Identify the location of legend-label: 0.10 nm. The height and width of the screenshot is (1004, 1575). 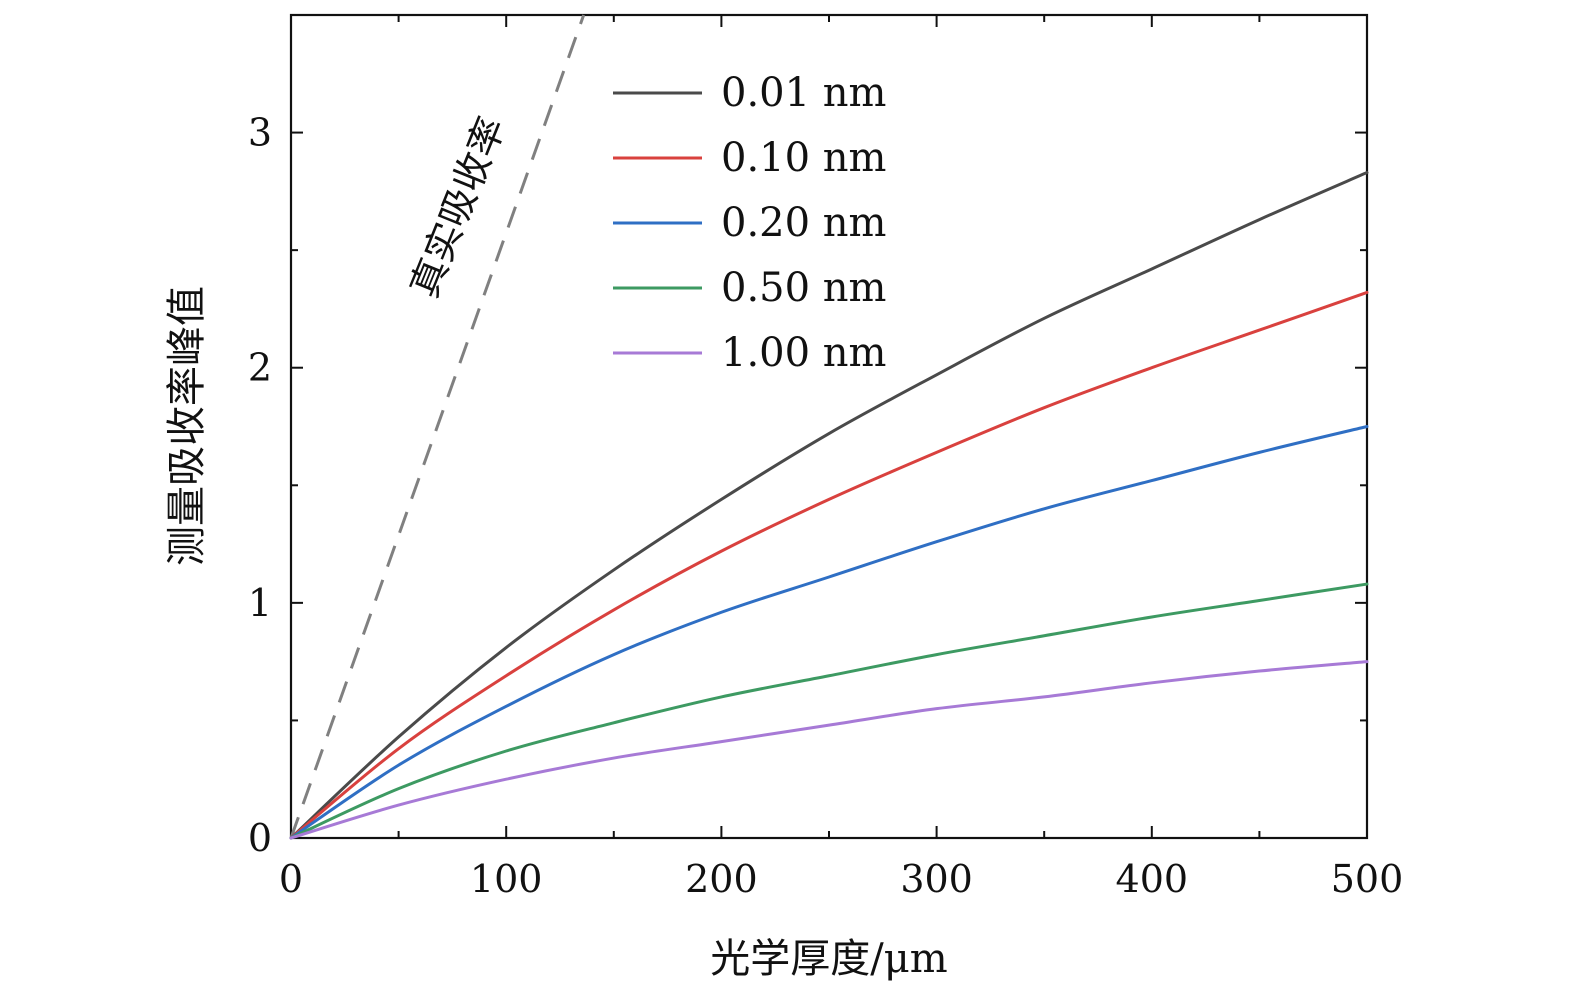
(803, 158).